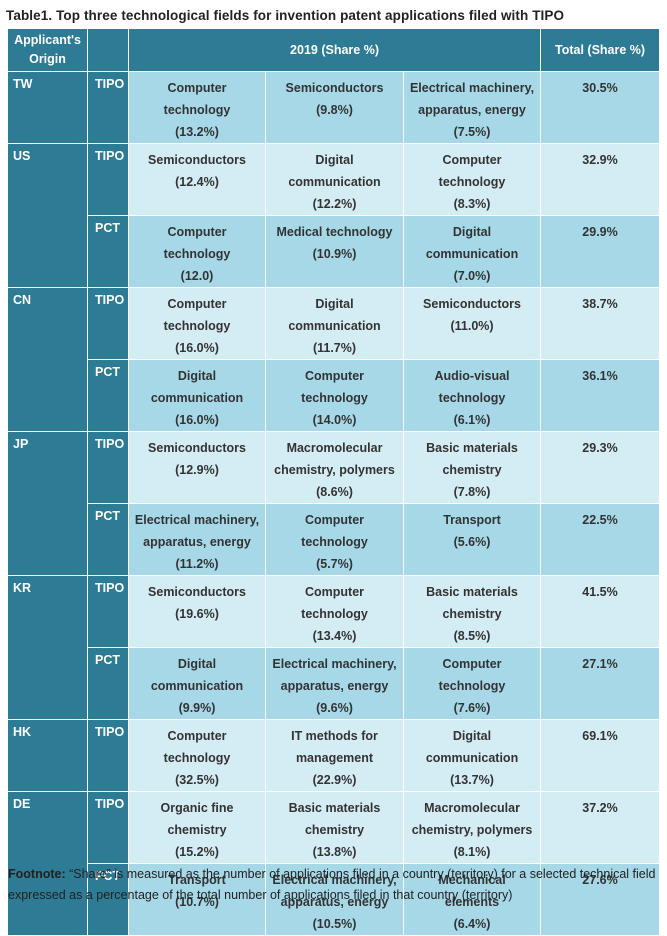 This screenshot has height=936, width=667. I want to click on field-cell-line: (10.9%), so click(334, 254).